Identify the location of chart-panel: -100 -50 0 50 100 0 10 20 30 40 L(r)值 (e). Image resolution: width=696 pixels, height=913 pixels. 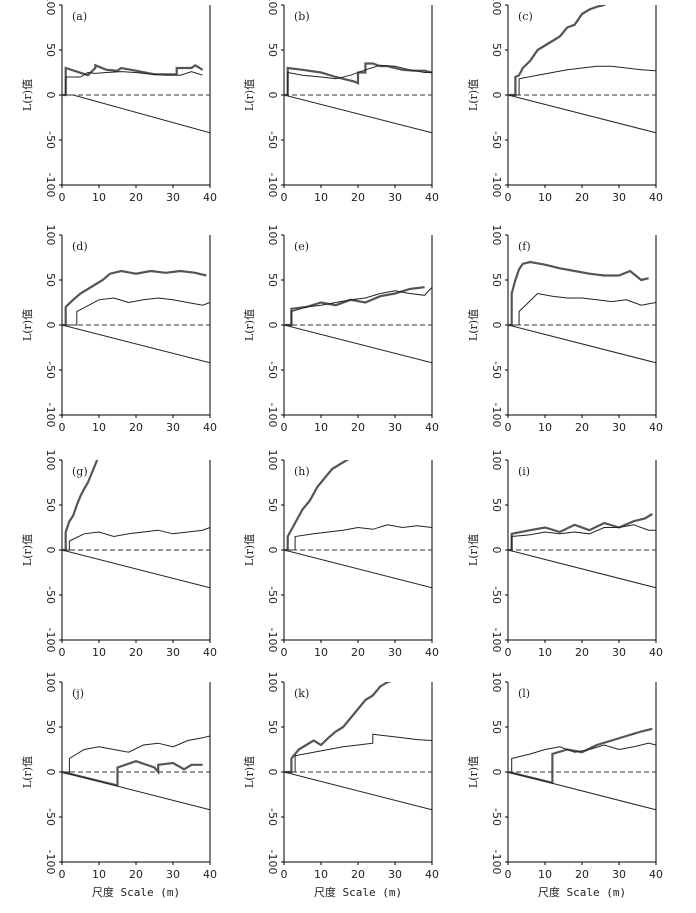
(341, 330).